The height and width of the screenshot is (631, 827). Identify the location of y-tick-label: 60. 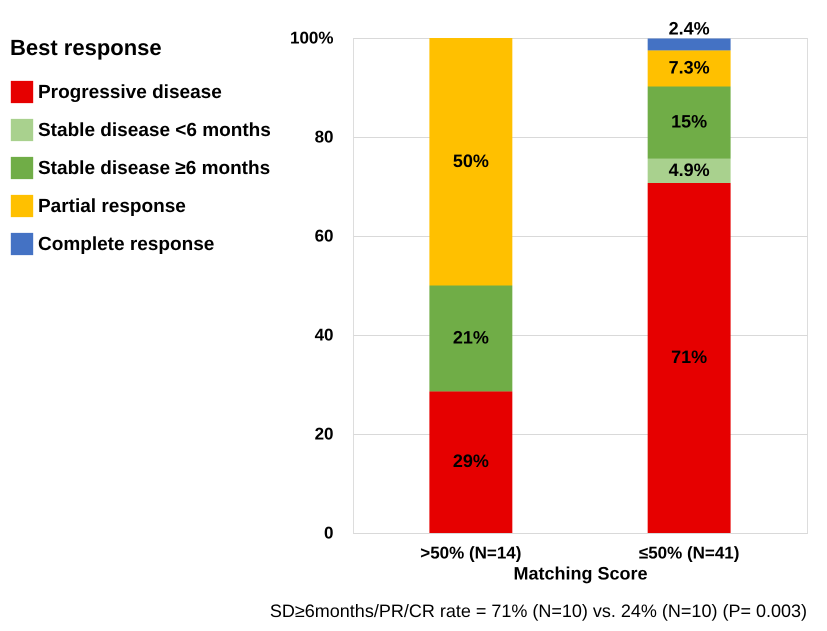
(324, 236).